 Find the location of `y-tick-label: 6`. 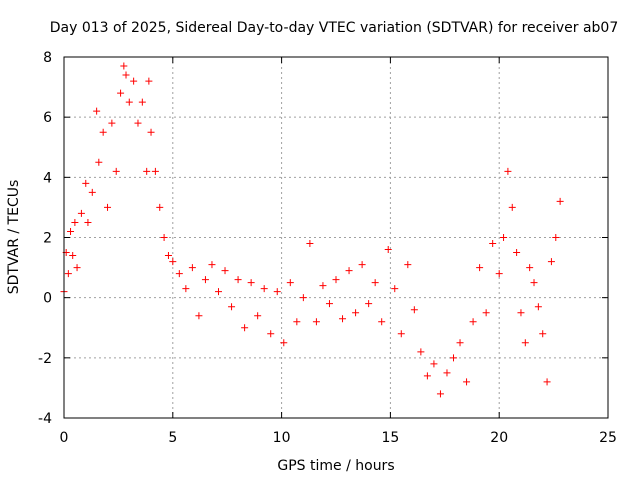

y-tick-label: 6 is located at coordinates (47, 118).